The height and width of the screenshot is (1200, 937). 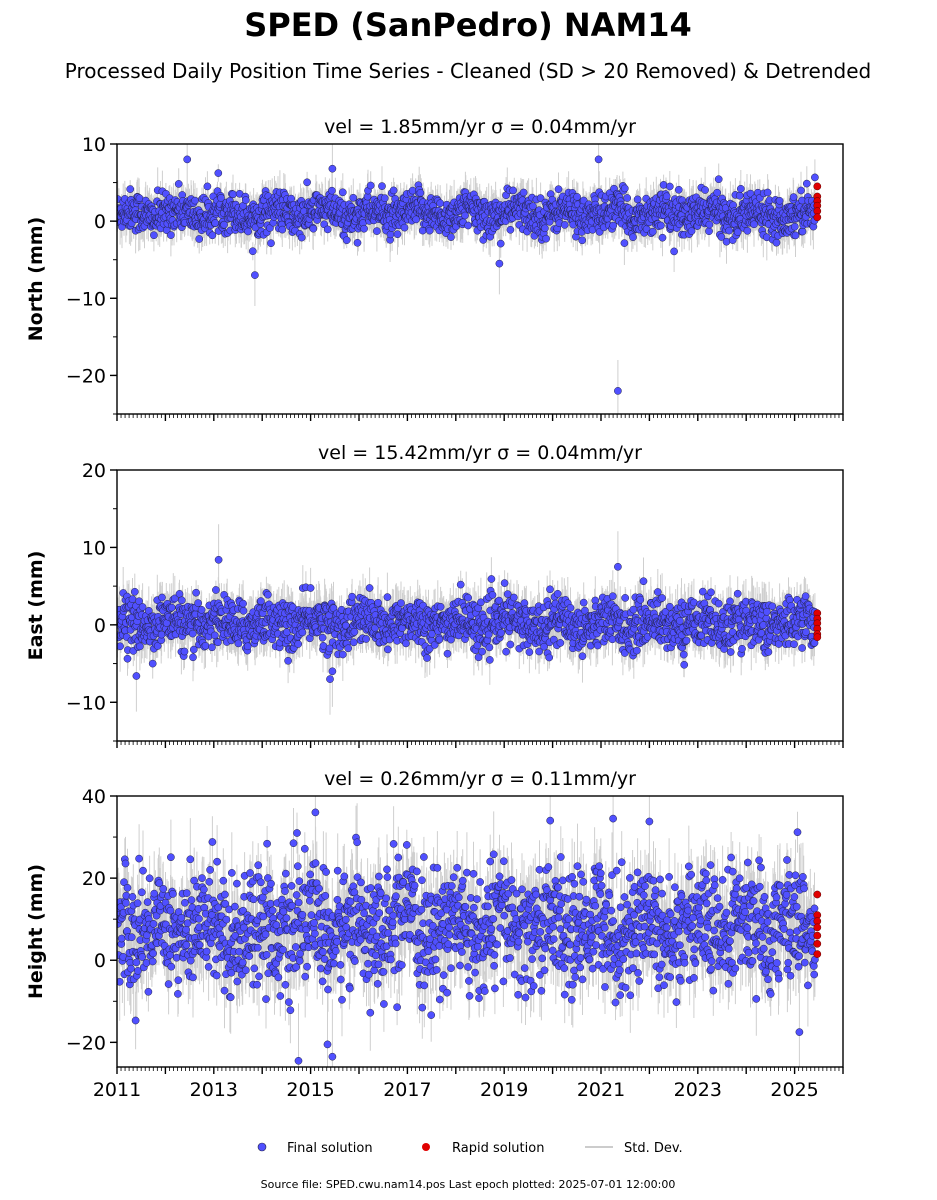 What do you see at coordinates (100, 222) in the screenshot?
I see `y-tick-label: 0` at bounding box center [100, 222].